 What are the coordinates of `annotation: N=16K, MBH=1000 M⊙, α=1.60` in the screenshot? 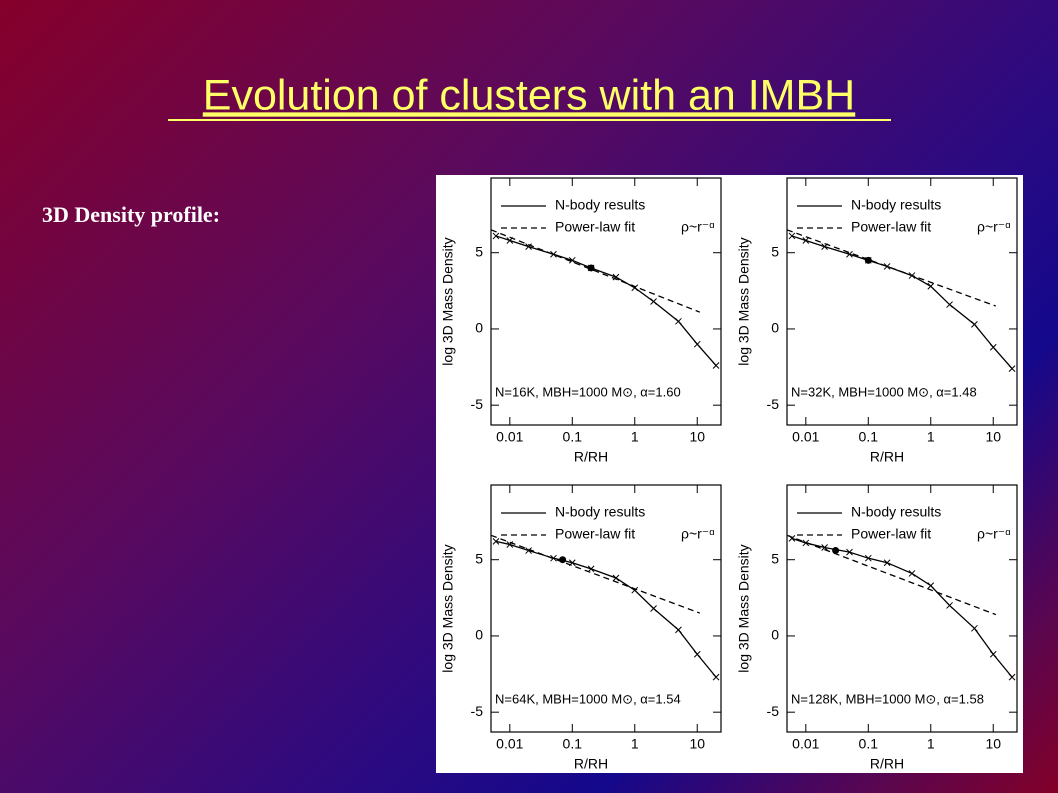 It's located at (588, 391).